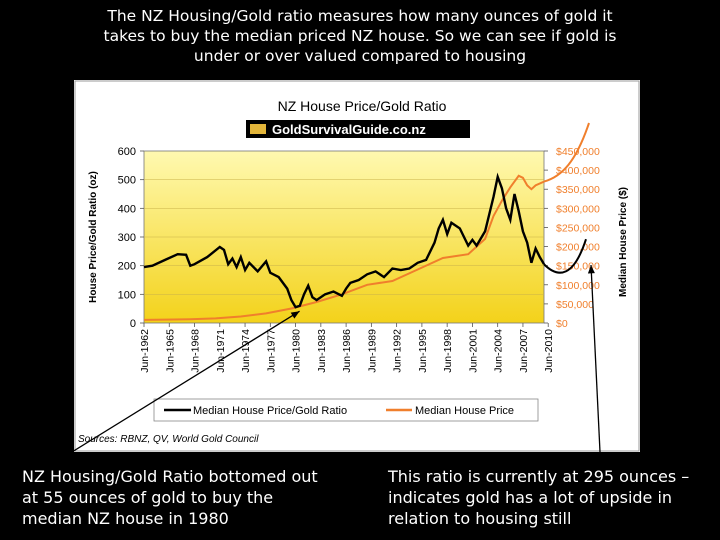  What do you see at coordinates (185, 381) in the screenshot?
I see `arrow-to-1980-low` at bounding box center [185, 381].